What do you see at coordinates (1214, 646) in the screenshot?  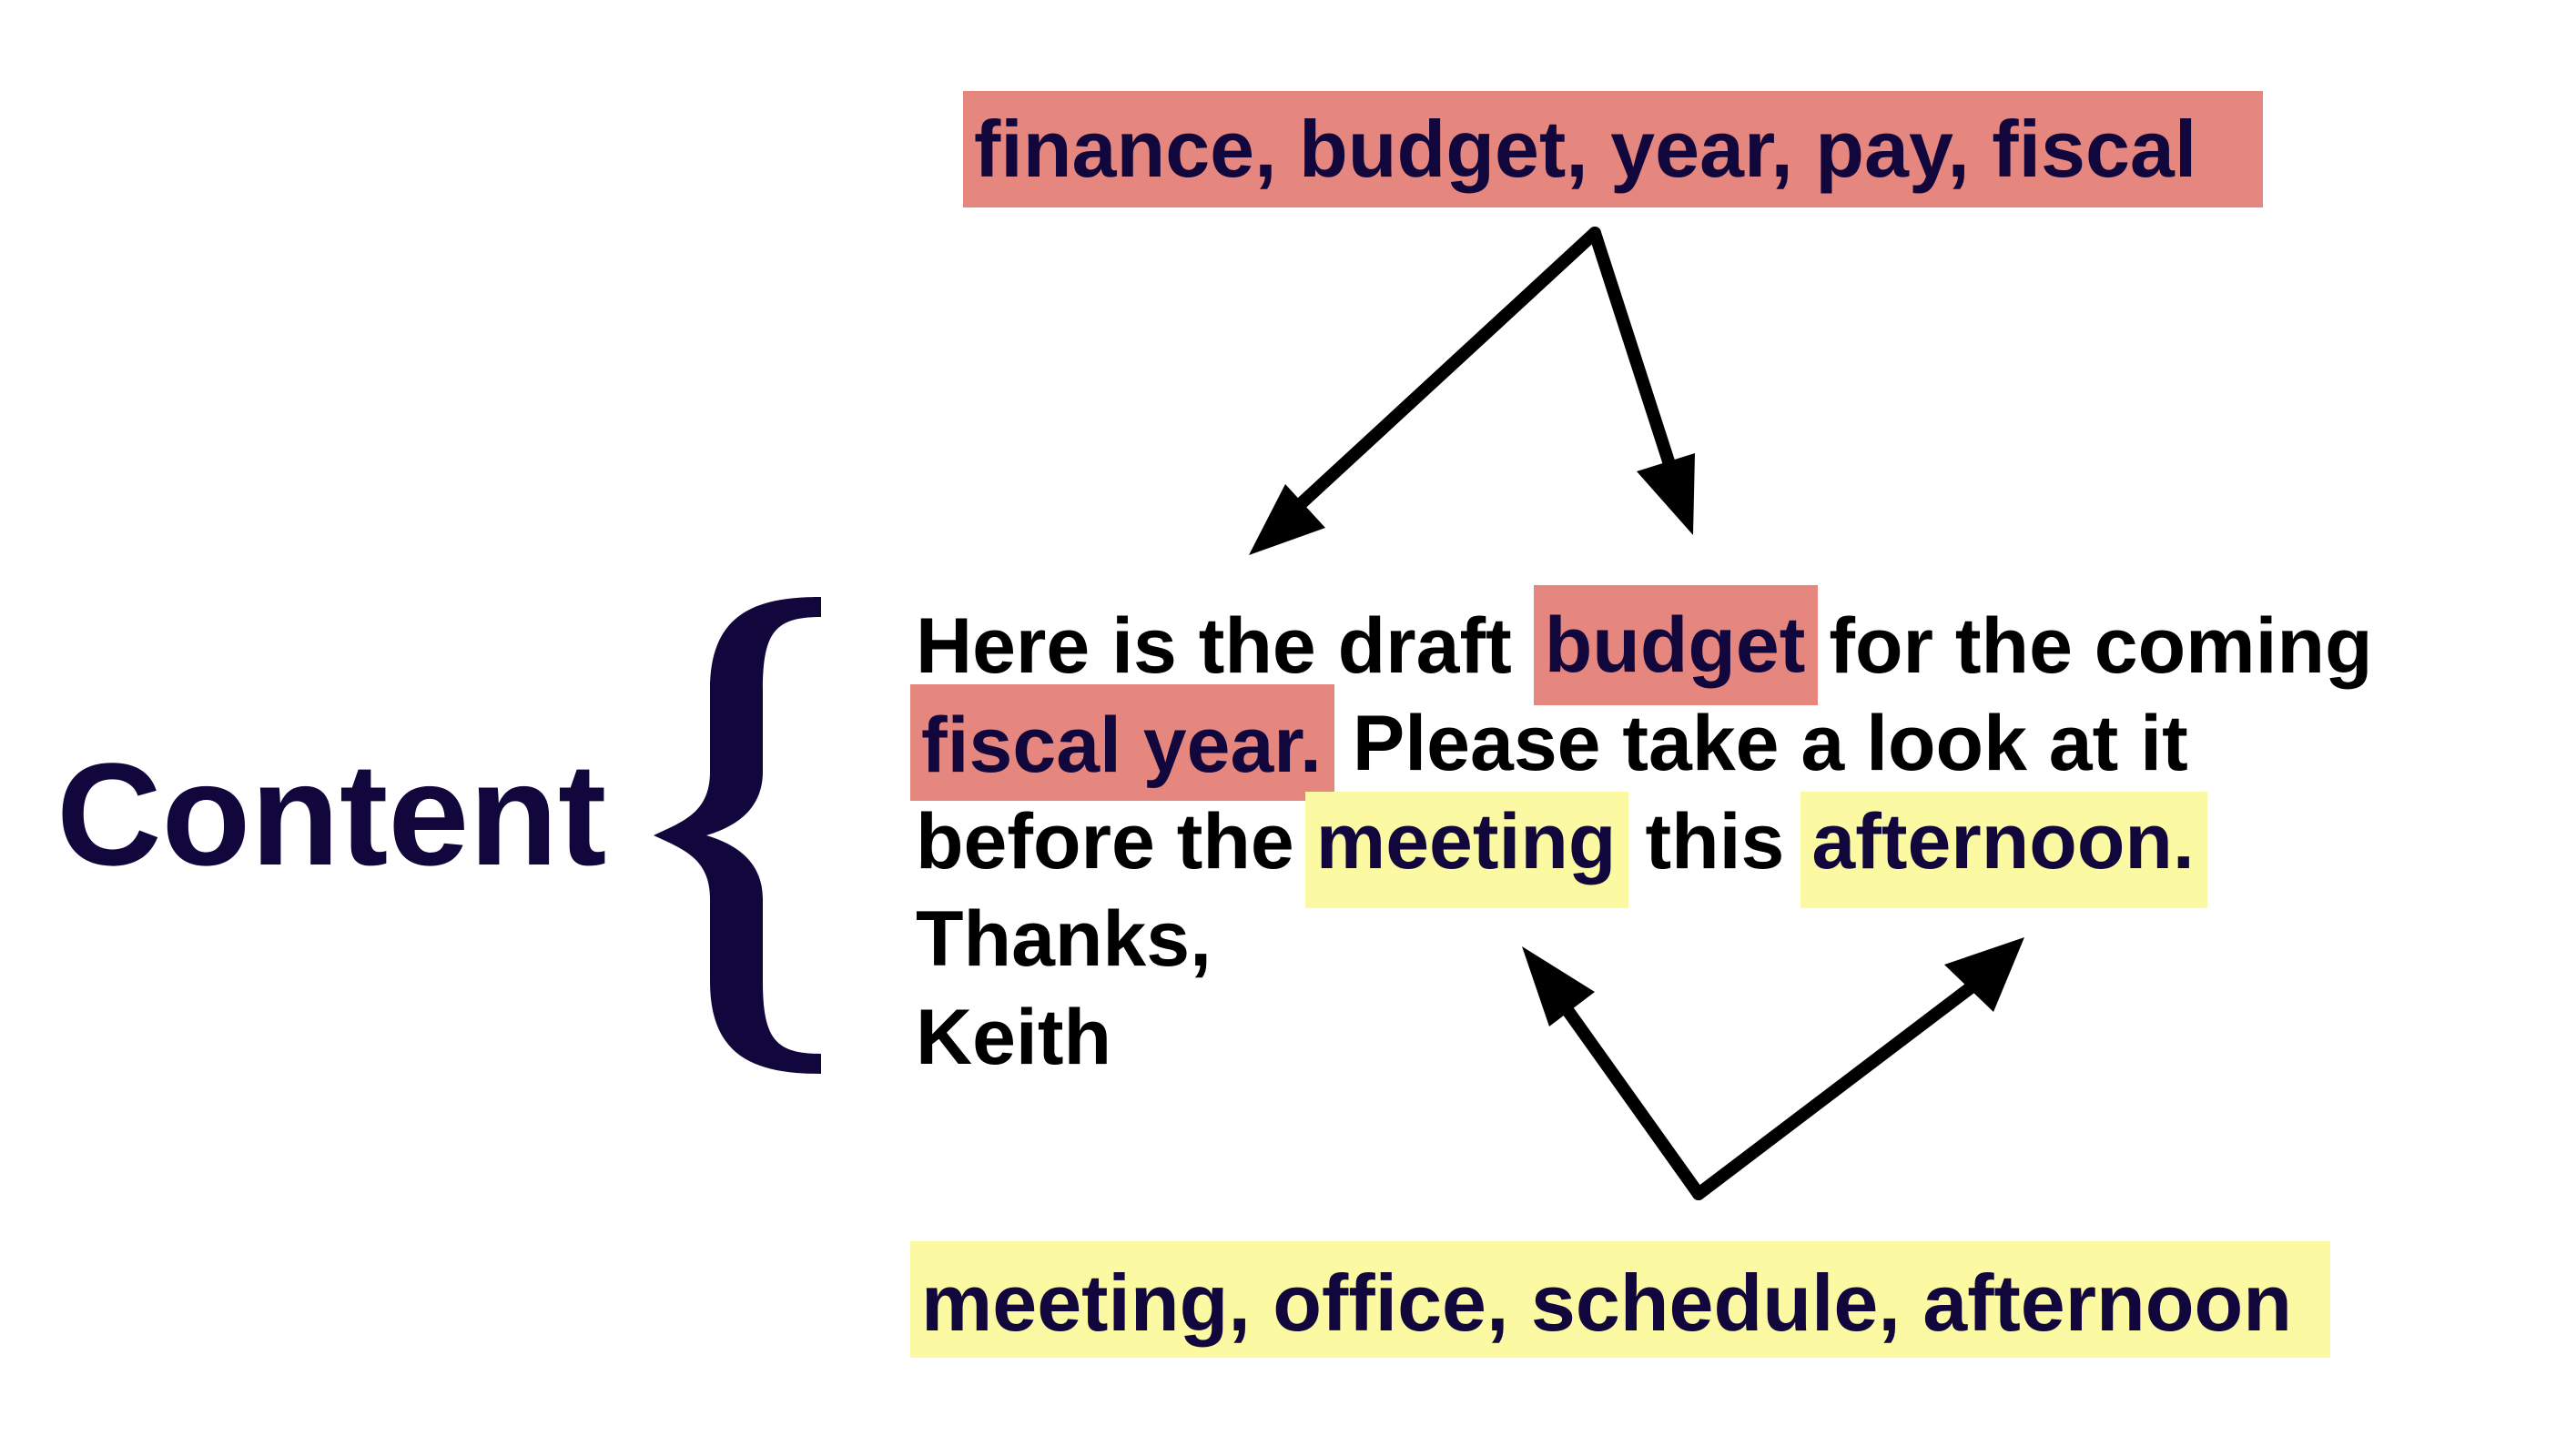 I see `email-text-segment: Here is the draft` at bounding box center [1214, 646].